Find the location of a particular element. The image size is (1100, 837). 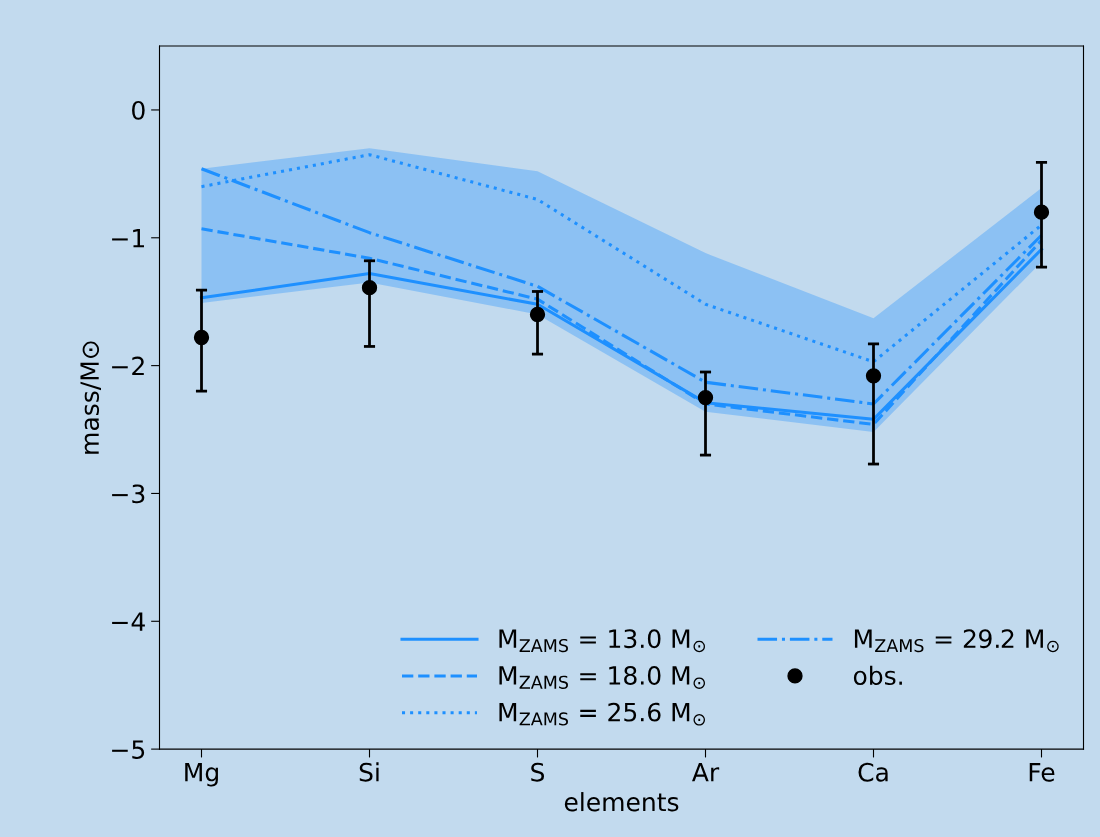

legend-label: M$_{ZAMS}$ = 18.0 M$_{⊙}$ is located at coordinates (602, 677).